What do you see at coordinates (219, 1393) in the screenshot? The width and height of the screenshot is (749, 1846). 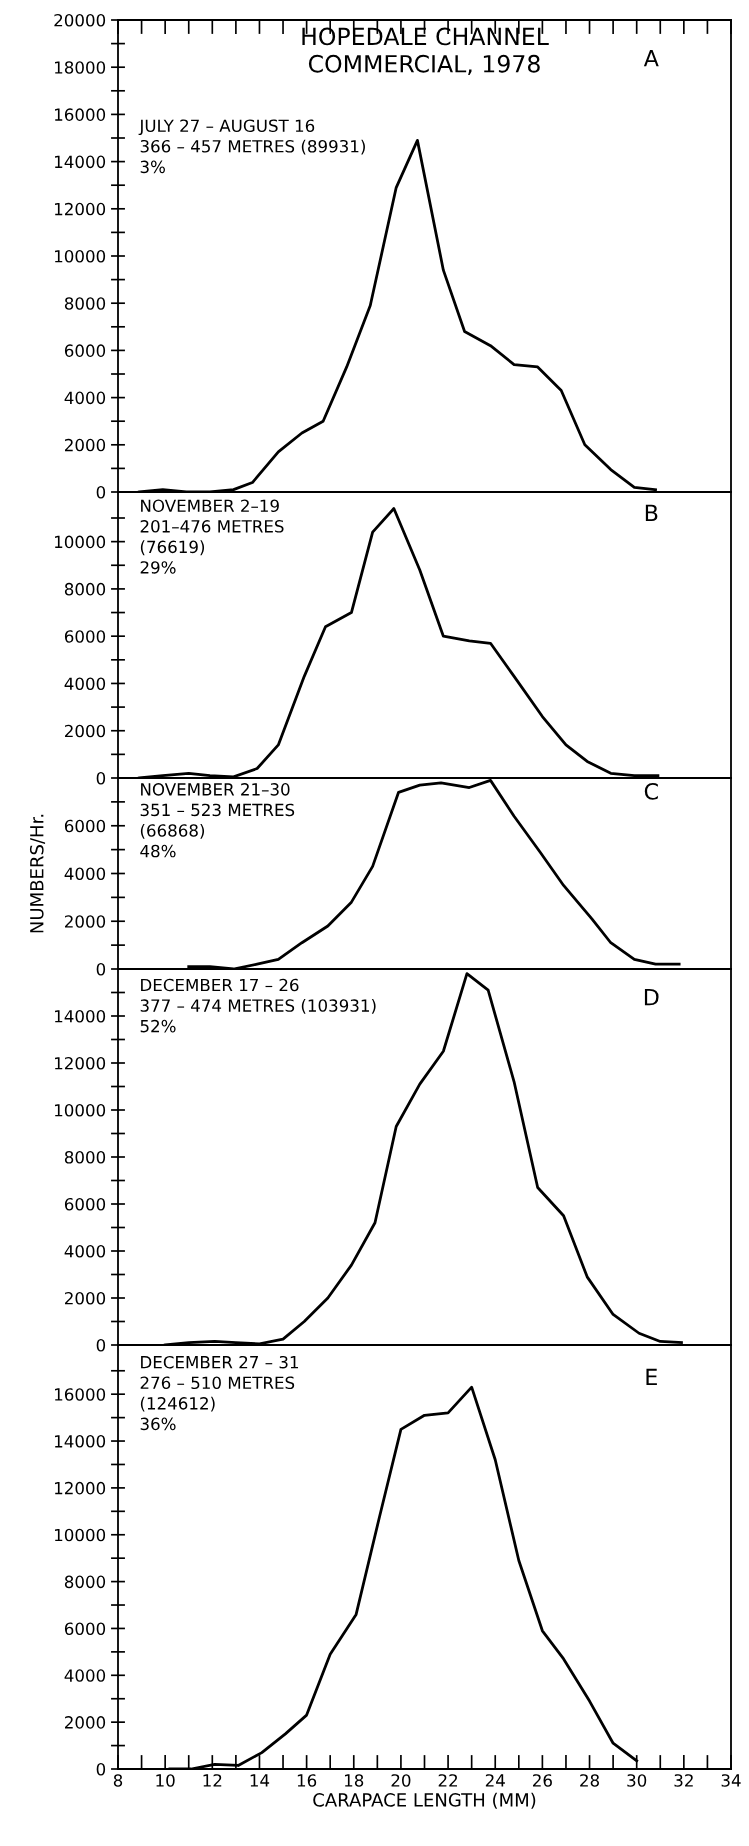 I see `annotation: DECEMBER 27 – 31 276 – 510 METRES (124612) 36%` at bounding box center [219, 1393].